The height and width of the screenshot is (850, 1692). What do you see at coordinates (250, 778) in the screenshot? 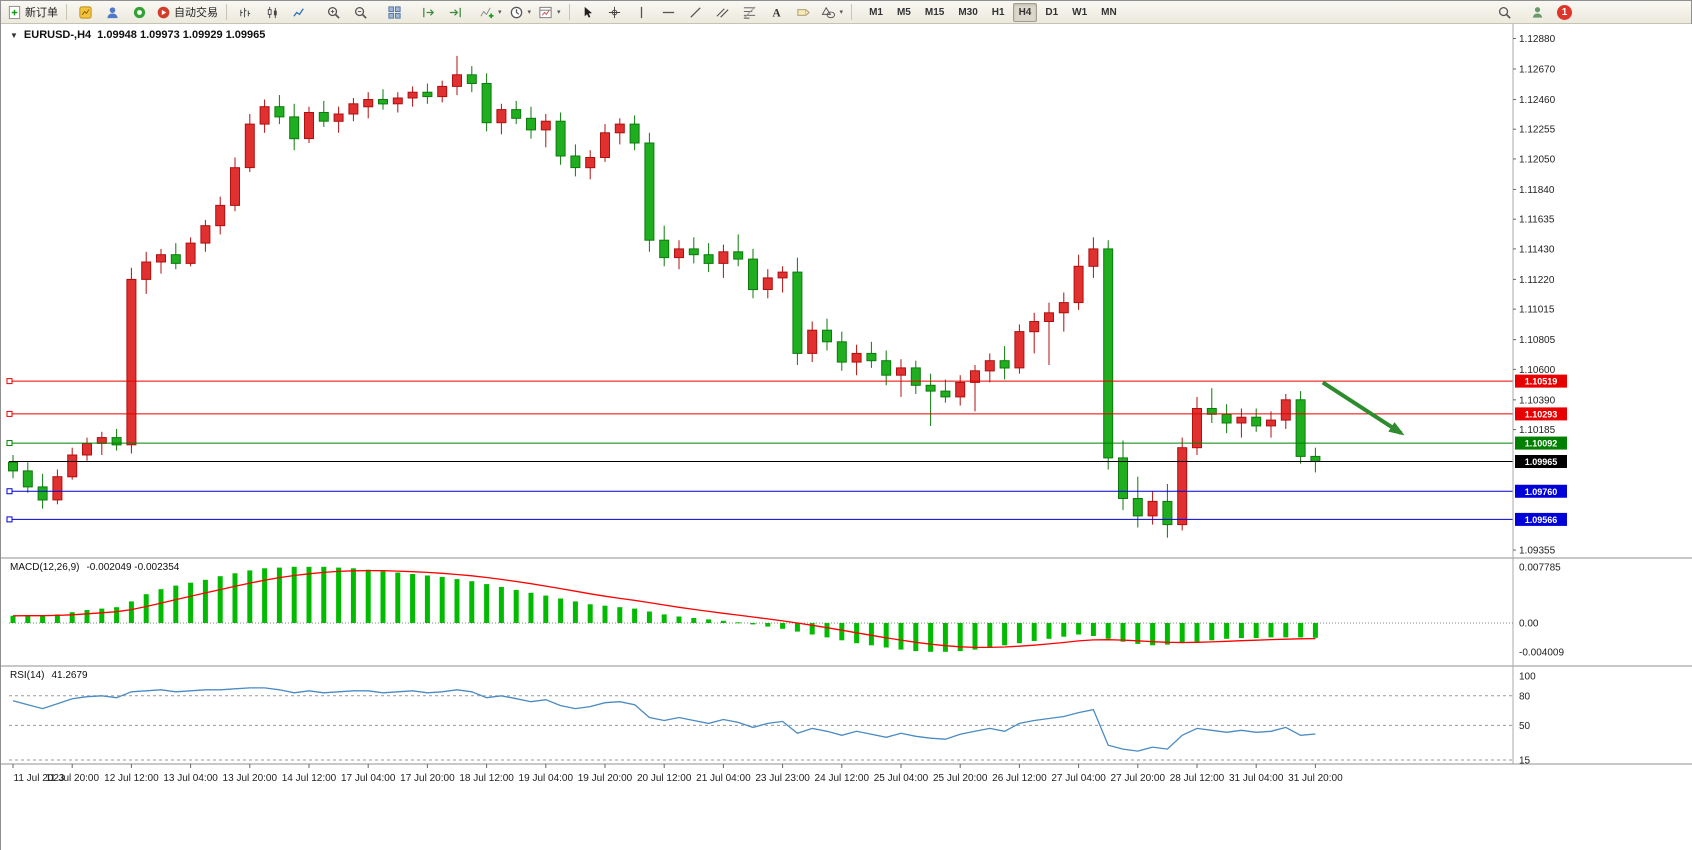
I see `time-axis-label: 13 Jul 20:00` at bounding box center [250, 778].